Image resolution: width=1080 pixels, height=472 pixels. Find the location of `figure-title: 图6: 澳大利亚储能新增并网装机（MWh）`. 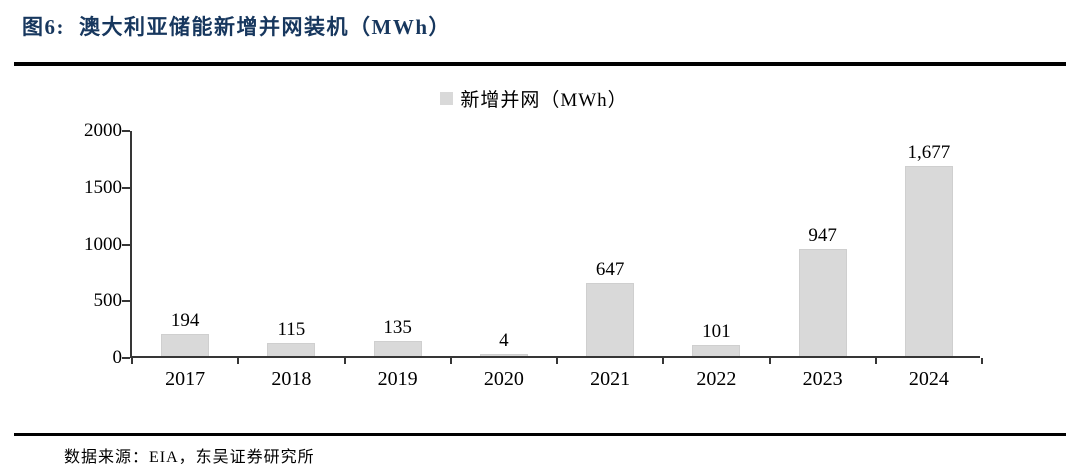

figure-title: 图6: 澳大利亚储能新增并网装机（MWh） is located at coordinates (236, 26).